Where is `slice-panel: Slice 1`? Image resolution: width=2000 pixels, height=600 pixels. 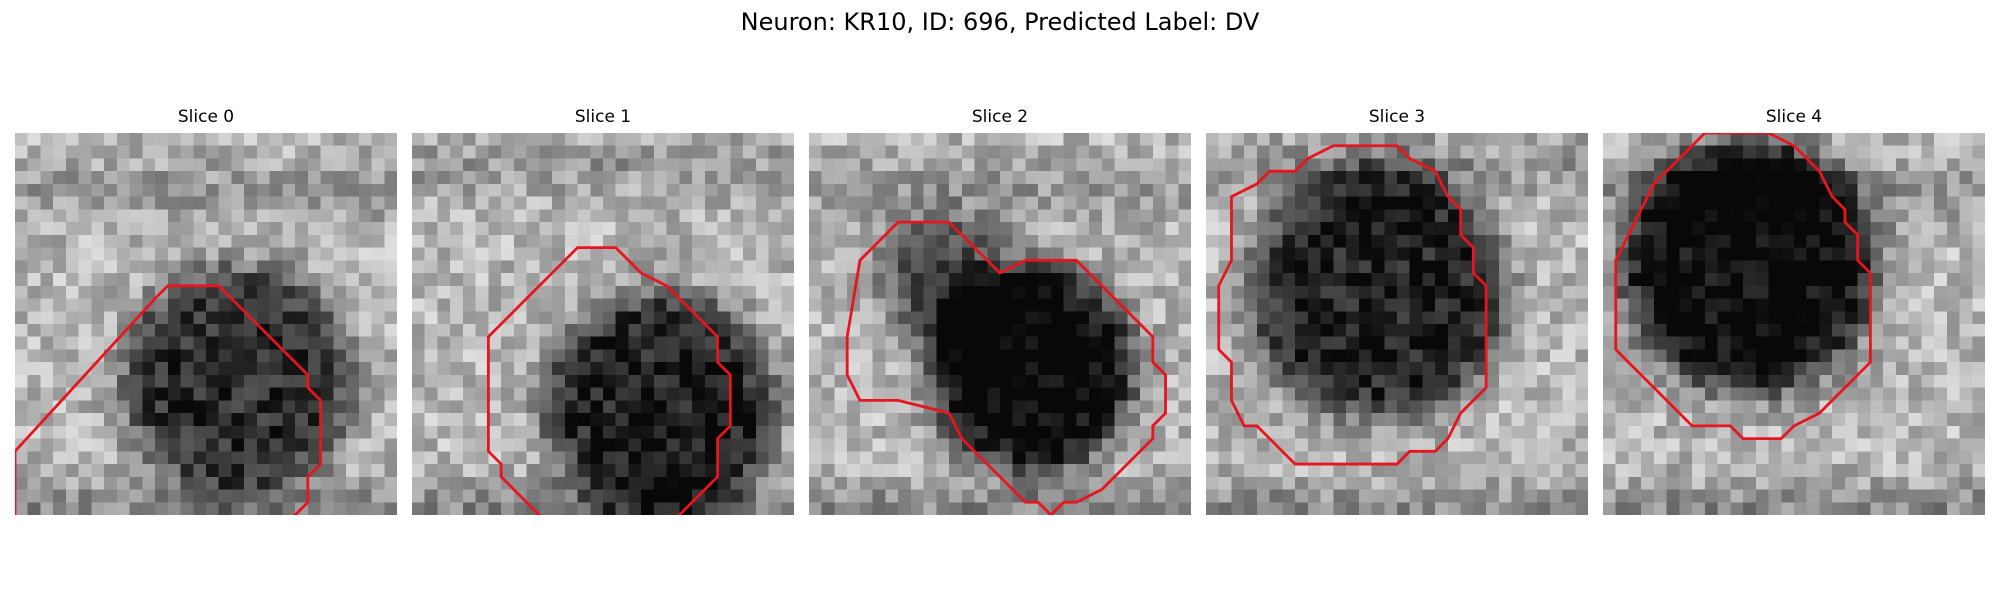 slice-panel: Slice 1 is located at coordinates (603, 310).